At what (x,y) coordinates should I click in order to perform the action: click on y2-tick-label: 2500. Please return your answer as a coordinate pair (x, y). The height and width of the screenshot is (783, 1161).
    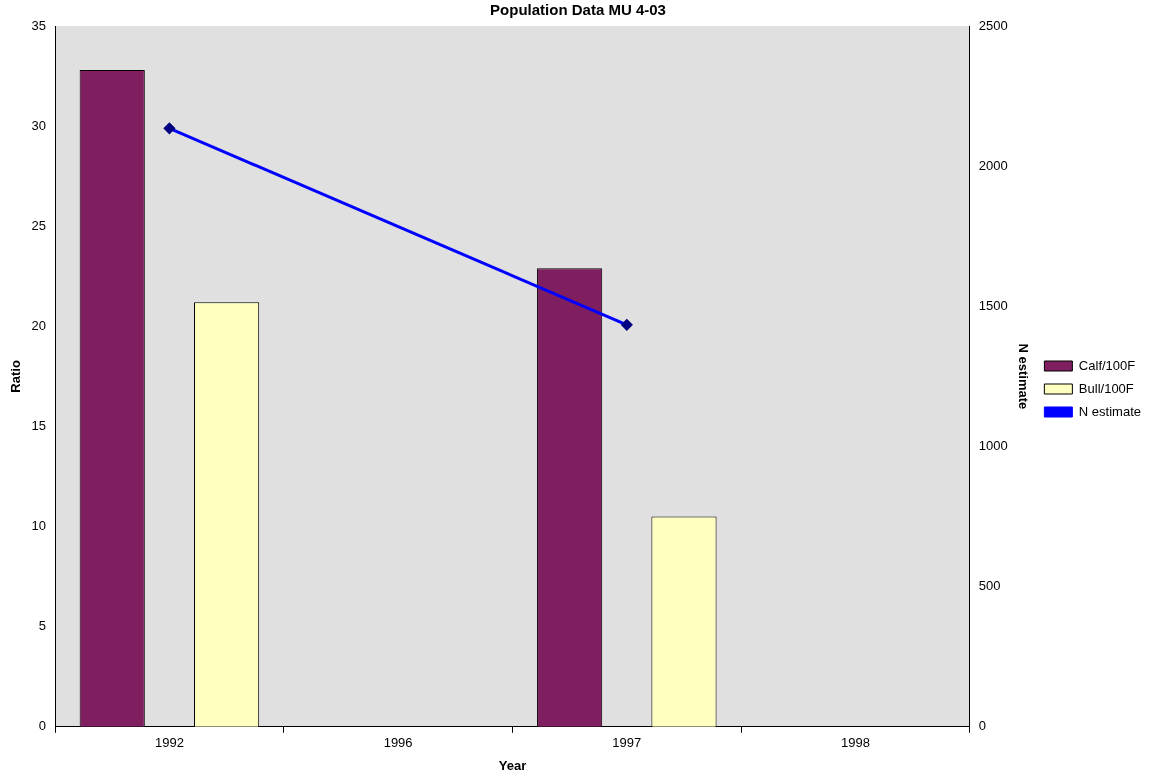
    Looking at the image, I should click on (993, 25).